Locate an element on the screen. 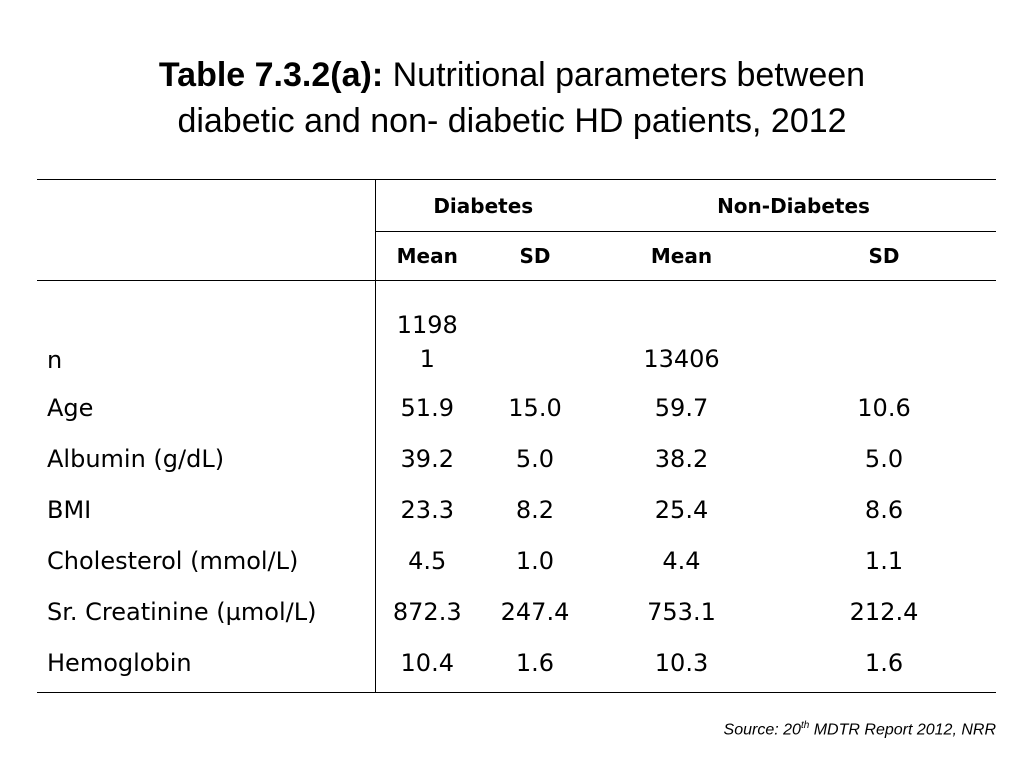  cell-non-diabetes-mean: 753.1 is located at coordinates (681, 611).